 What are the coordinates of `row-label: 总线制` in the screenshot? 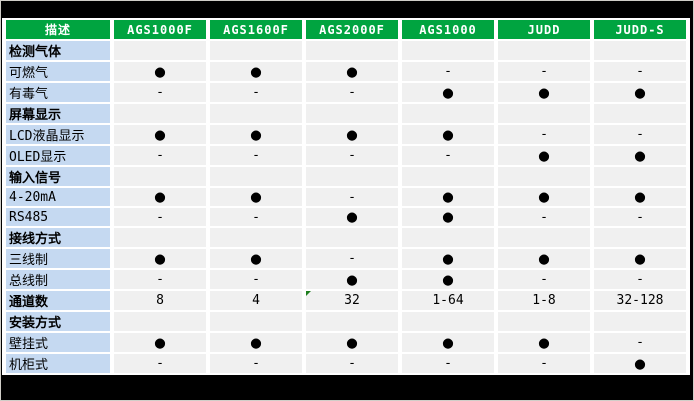 It's located at (58, 279).